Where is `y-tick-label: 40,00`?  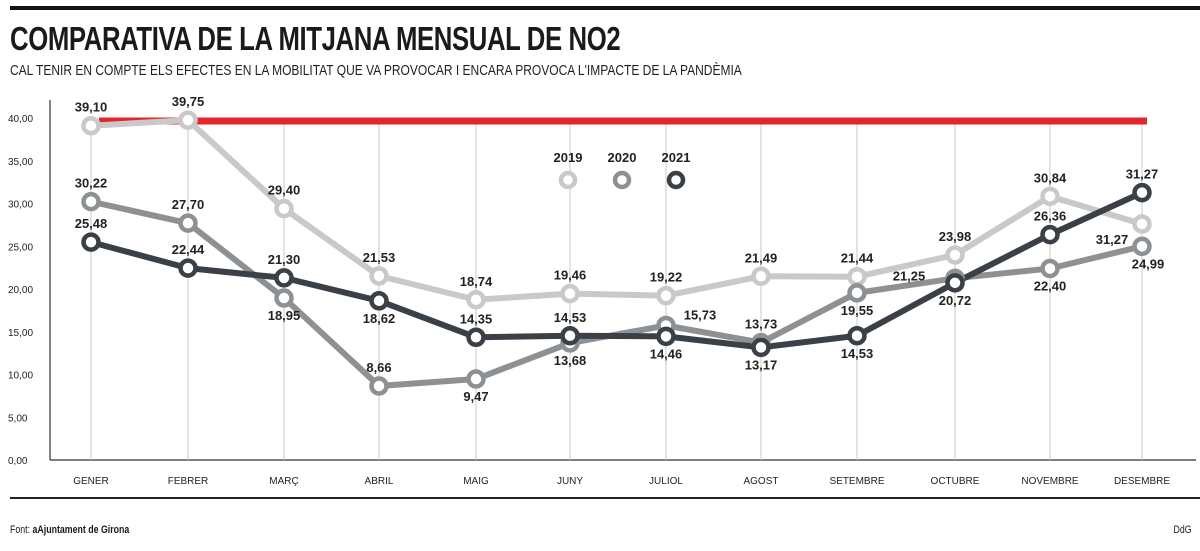 y-tick-label: 40,00 is located at coordinates (20, 119).